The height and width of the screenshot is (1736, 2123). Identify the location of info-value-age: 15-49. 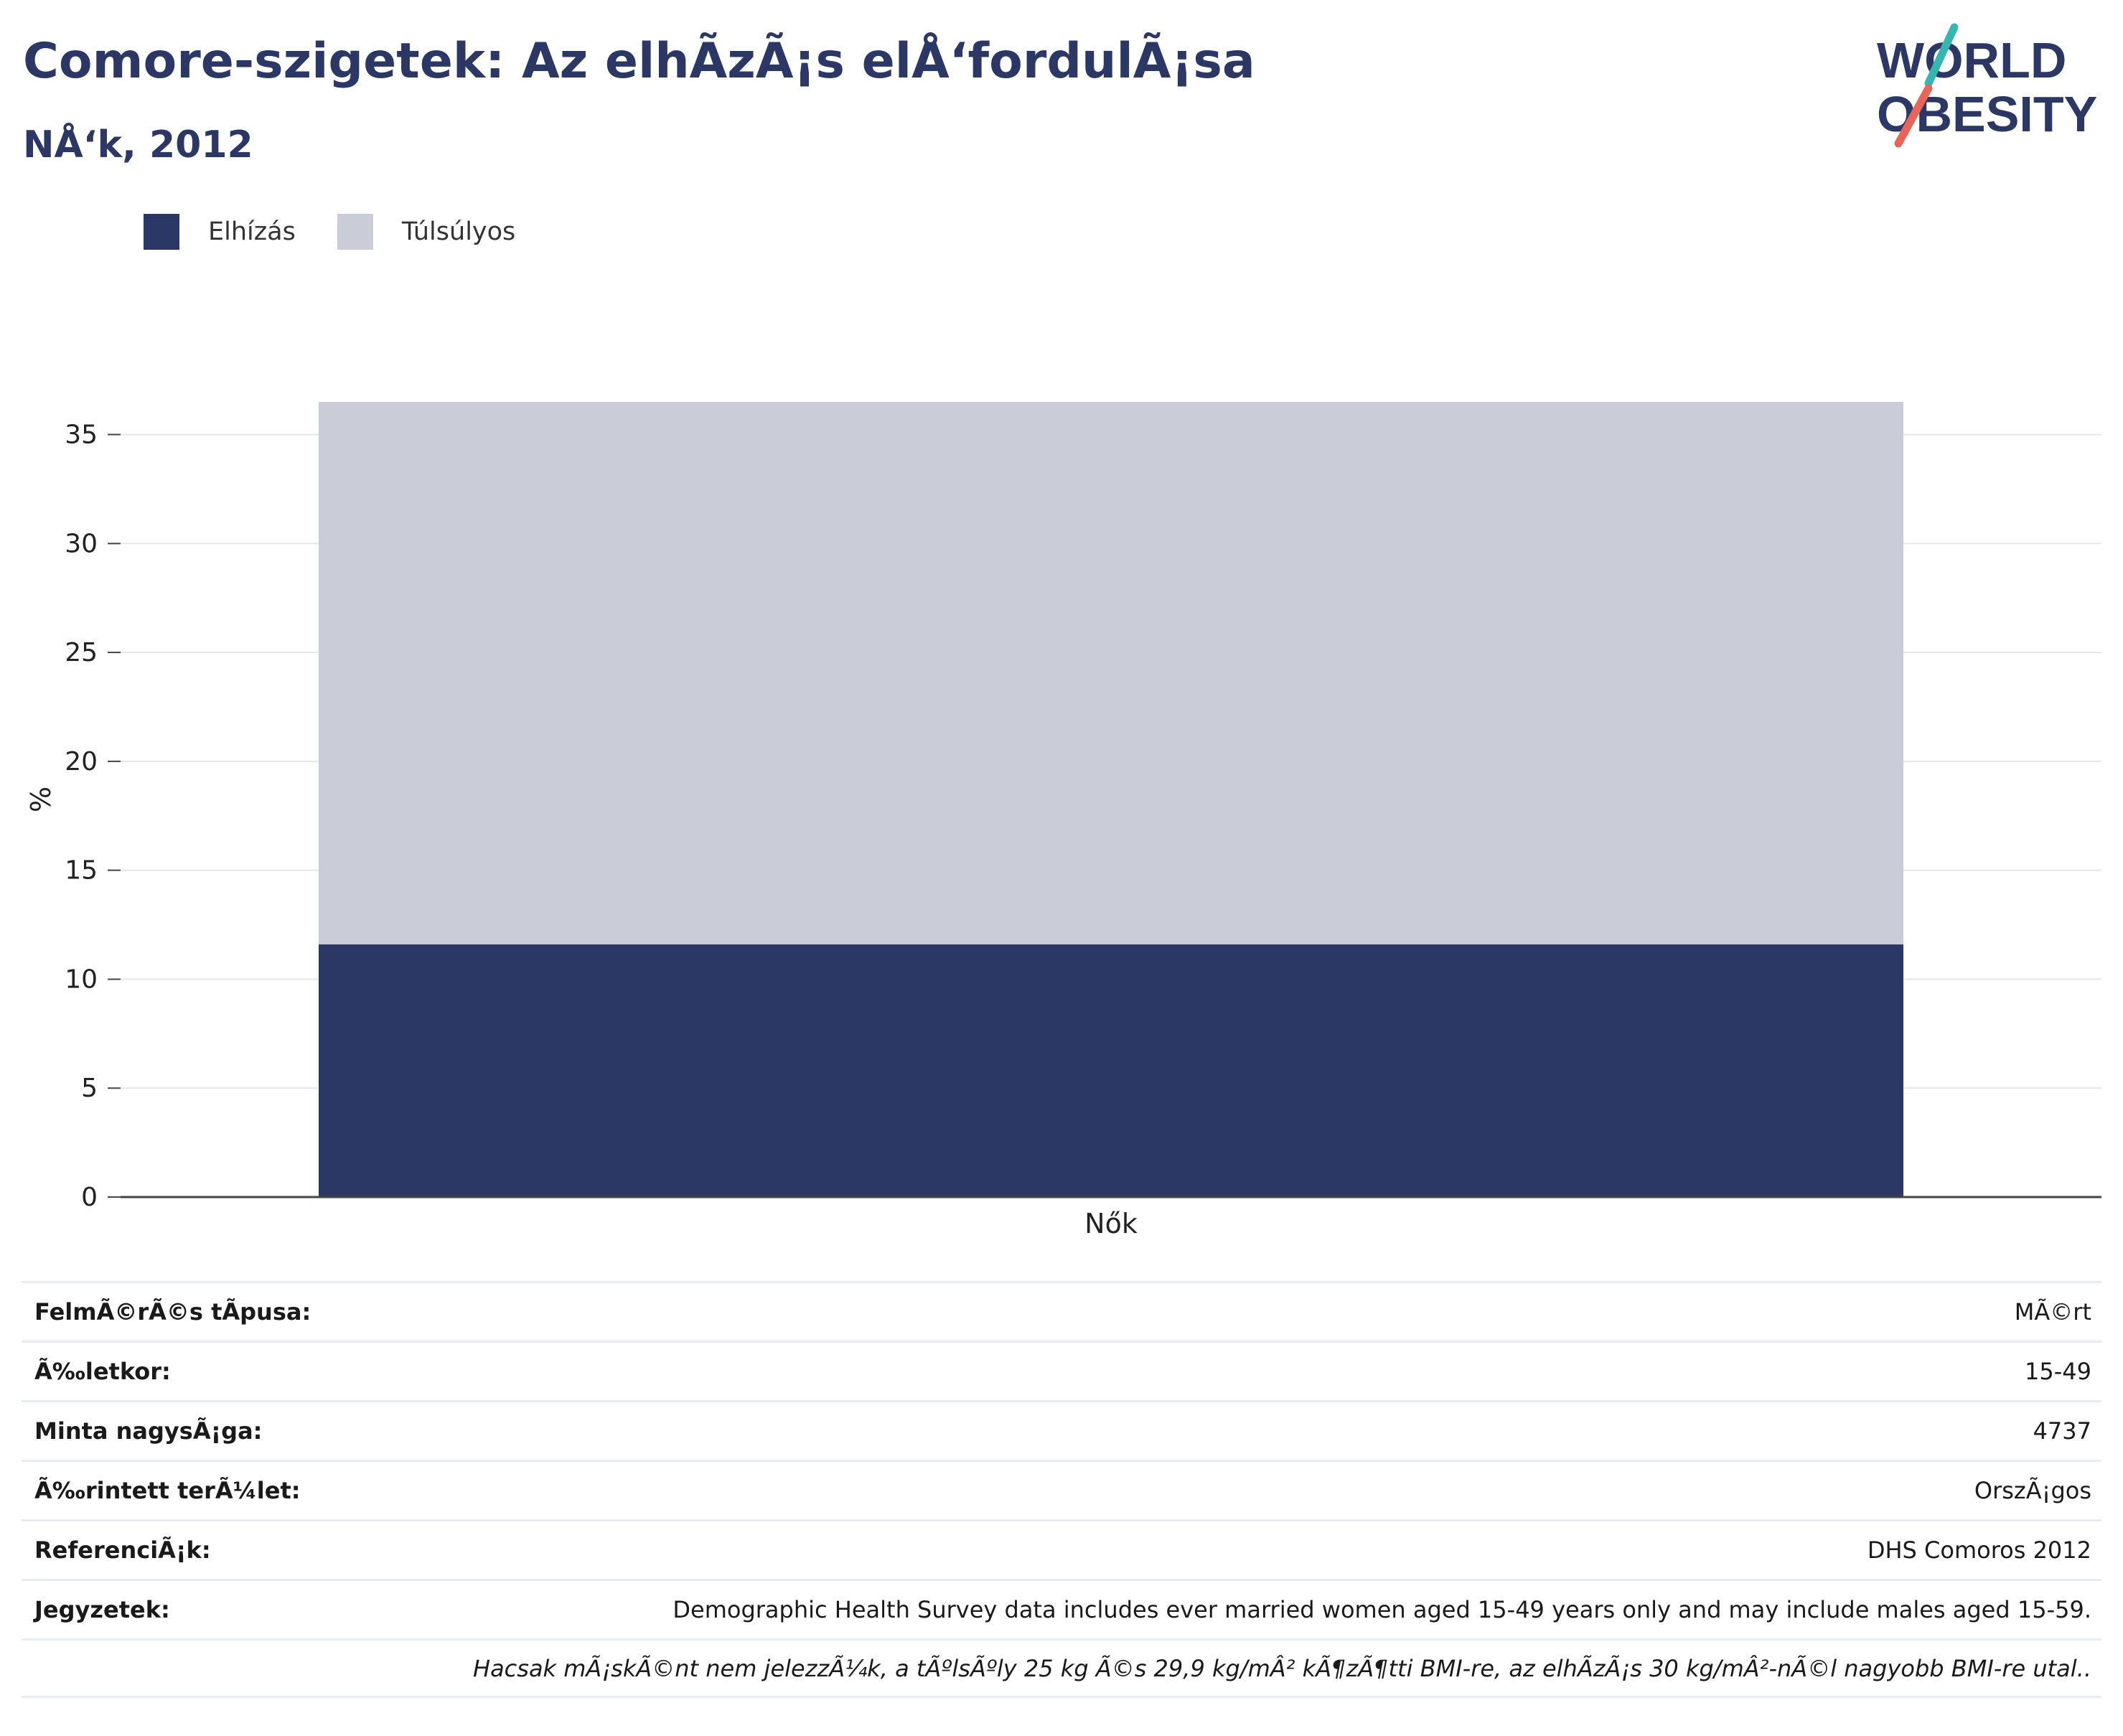
(2058, 1371).